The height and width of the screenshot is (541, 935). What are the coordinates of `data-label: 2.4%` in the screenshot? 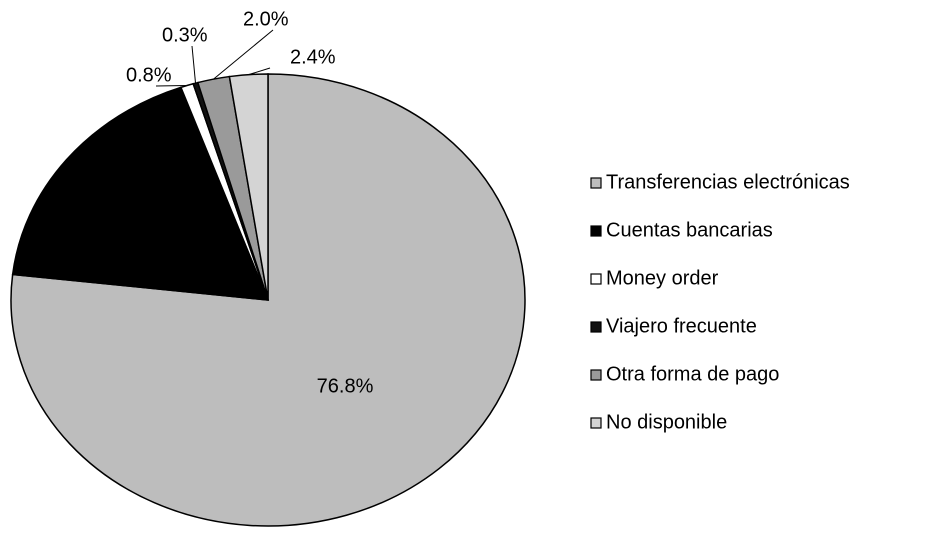 It's located at (313, 57).